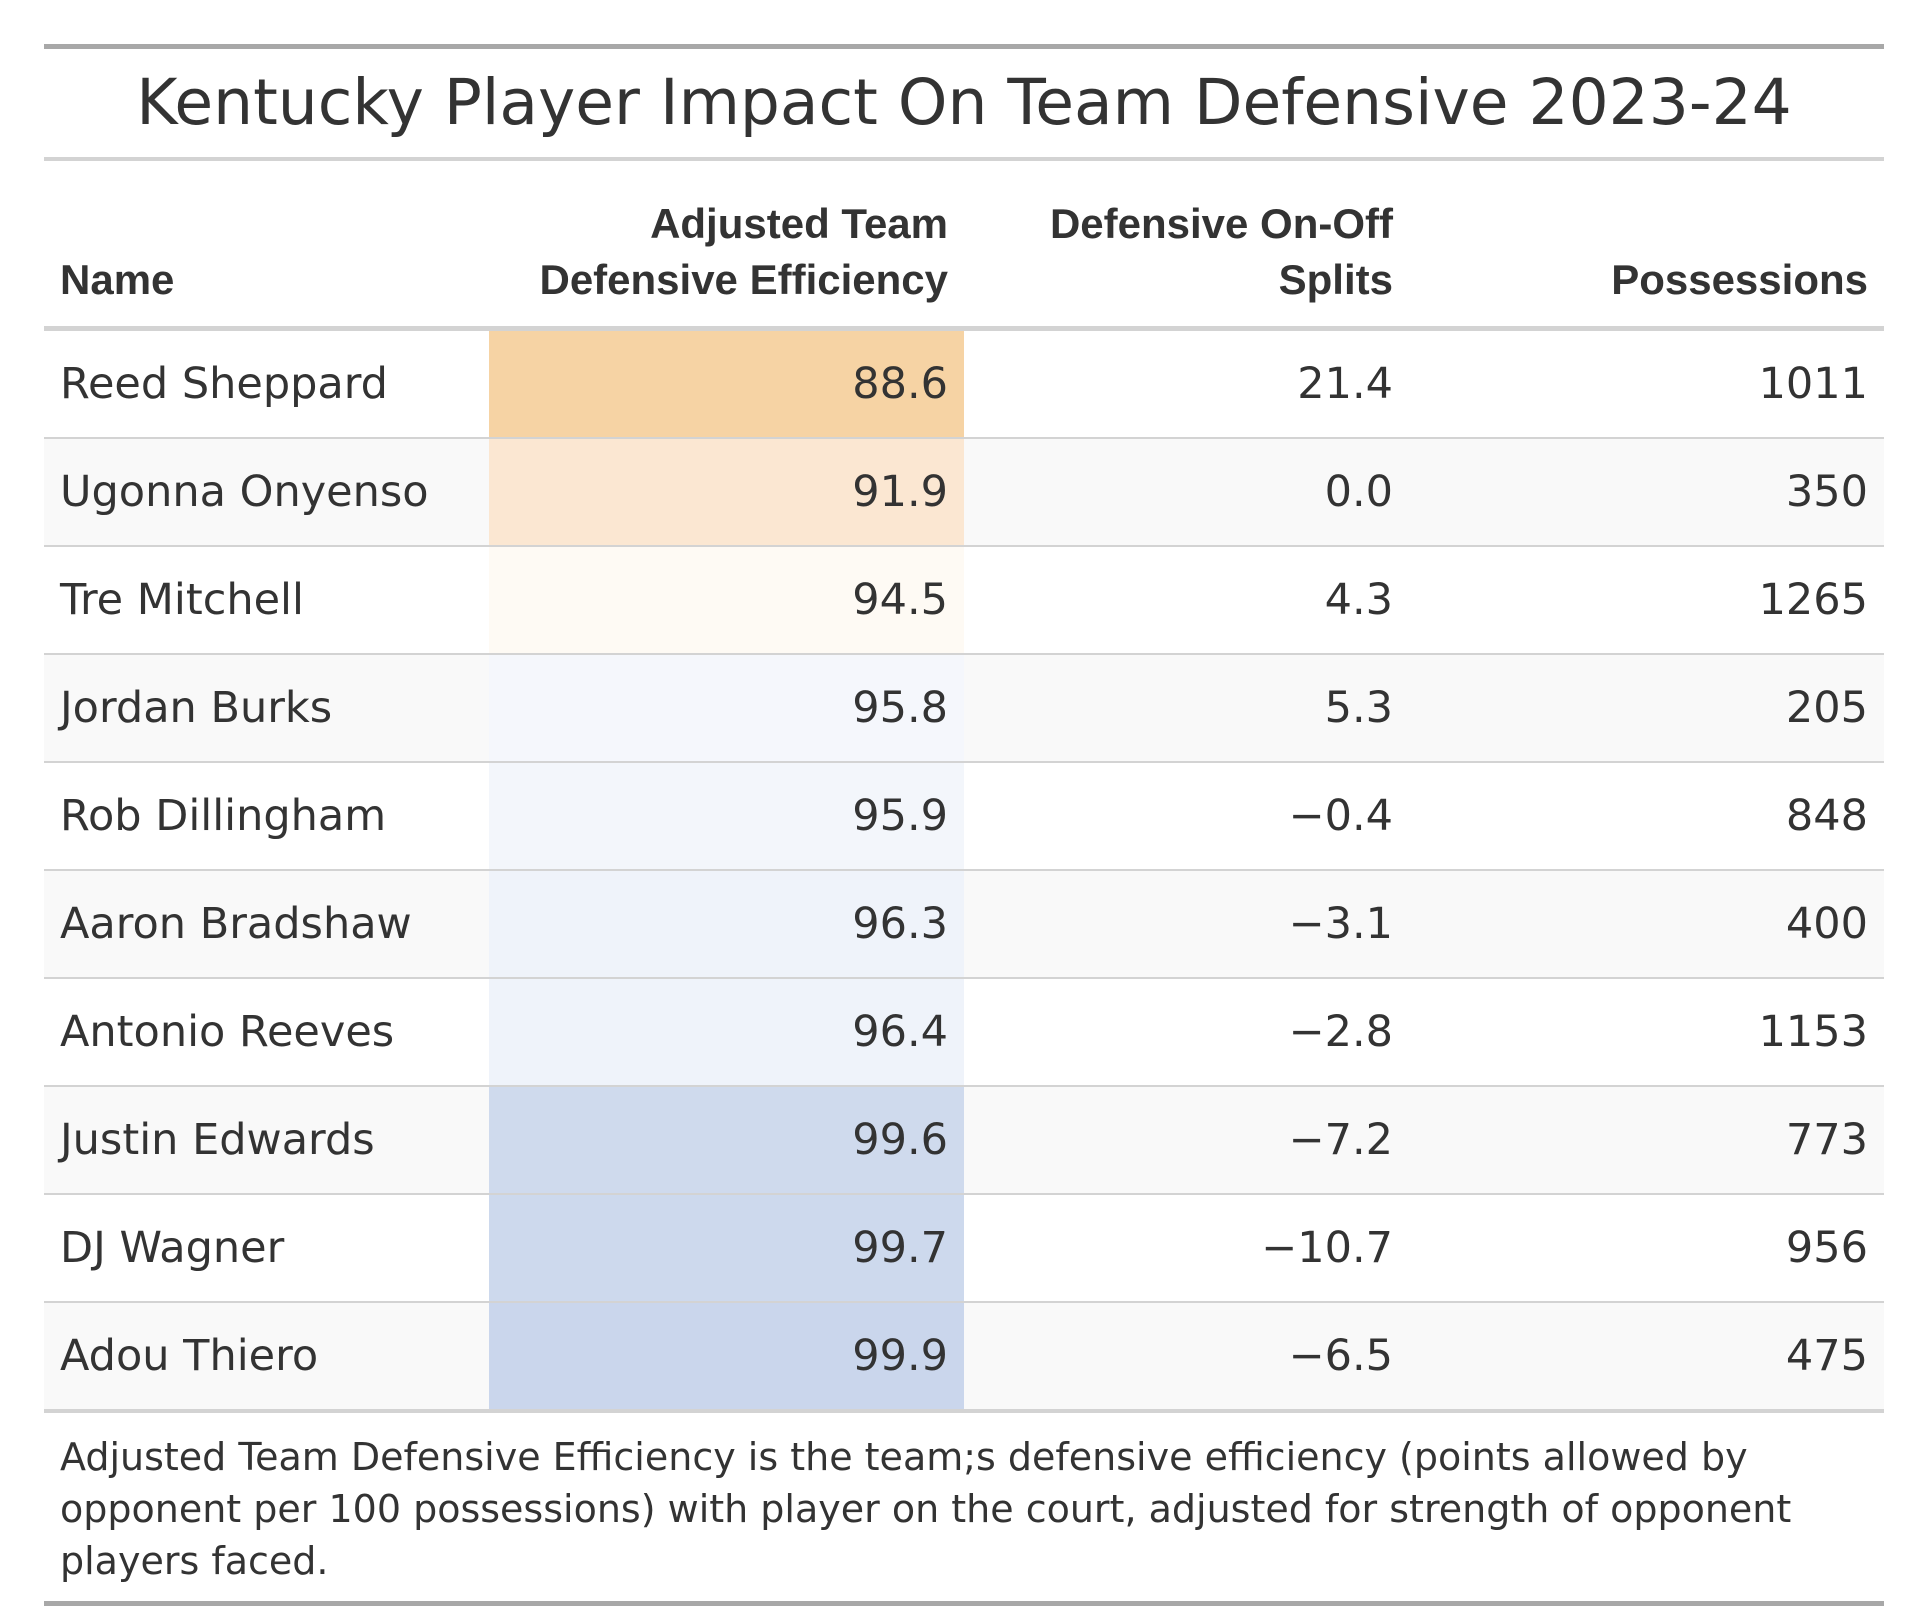  What do you see at coordinates (266, 1248) in the screenshot?
I see `cell-name: DJ Wagner` at bounding box center [266, 1248].